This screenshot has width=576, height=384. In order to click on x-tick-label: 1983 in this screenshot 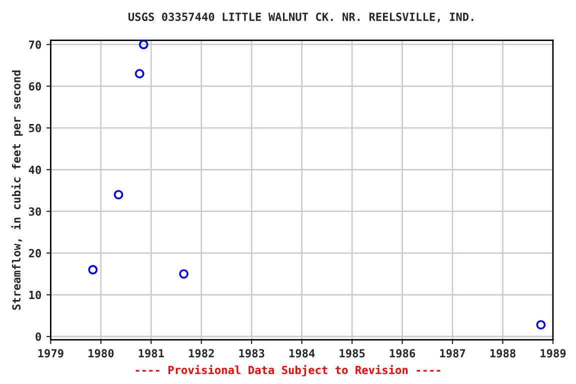, I will do `click(251, 353)`.